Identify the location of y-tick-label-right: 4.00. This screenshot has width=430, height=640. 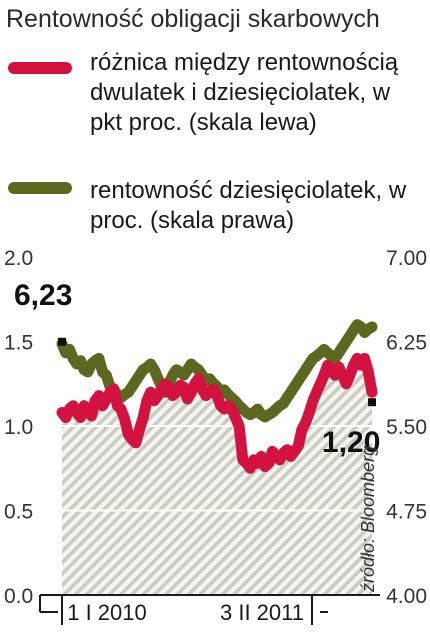
(406, 596).